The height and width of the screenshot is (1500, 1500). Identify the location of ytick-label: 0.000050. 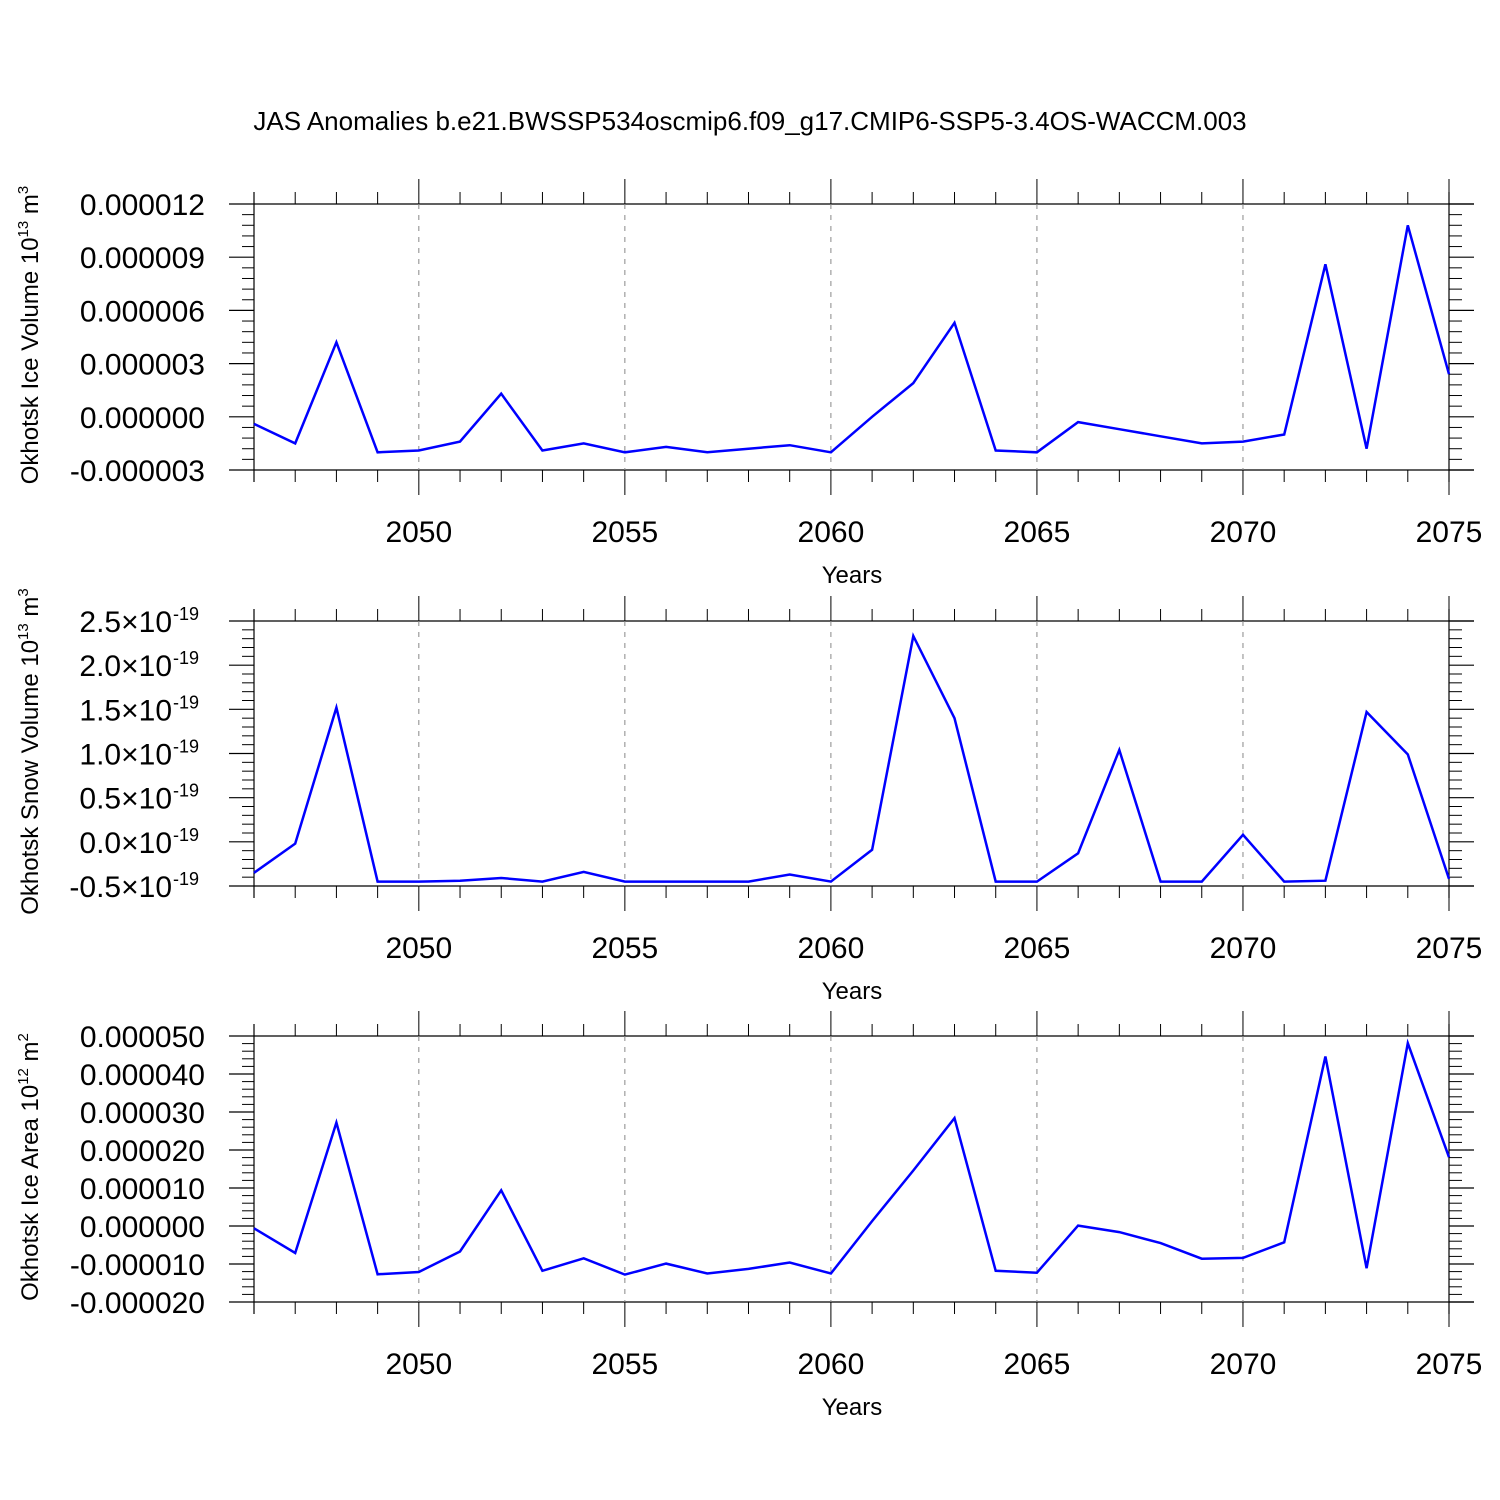
(142, 1037).